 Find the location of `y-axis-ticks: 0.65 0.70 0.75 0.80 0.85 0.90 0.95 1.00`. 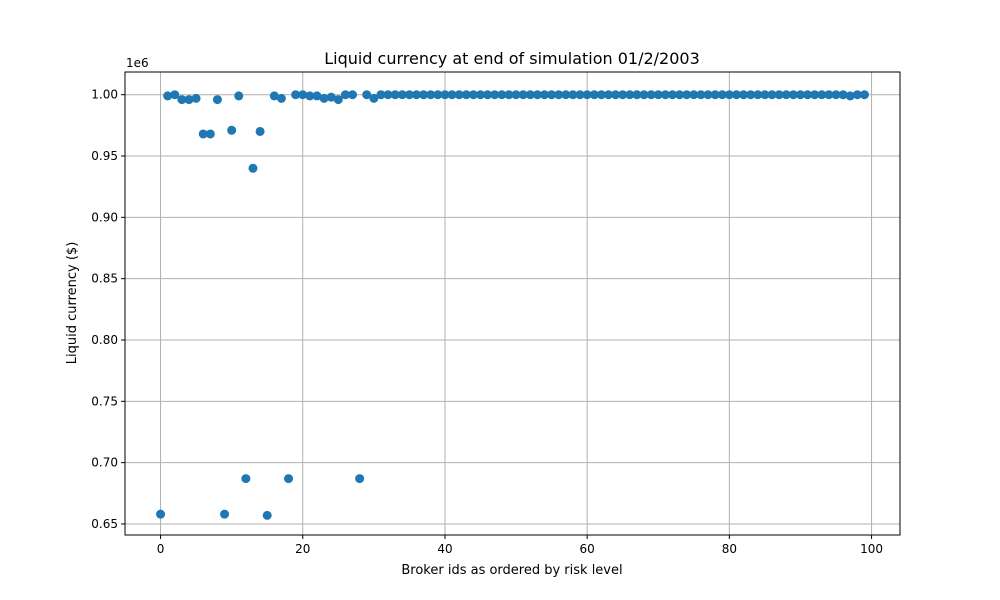

y-axis-ticks: 0.65 0.70 0.75 0.80 0.85 0.90 0.95 1.00 is located at coordinates (108, 309).